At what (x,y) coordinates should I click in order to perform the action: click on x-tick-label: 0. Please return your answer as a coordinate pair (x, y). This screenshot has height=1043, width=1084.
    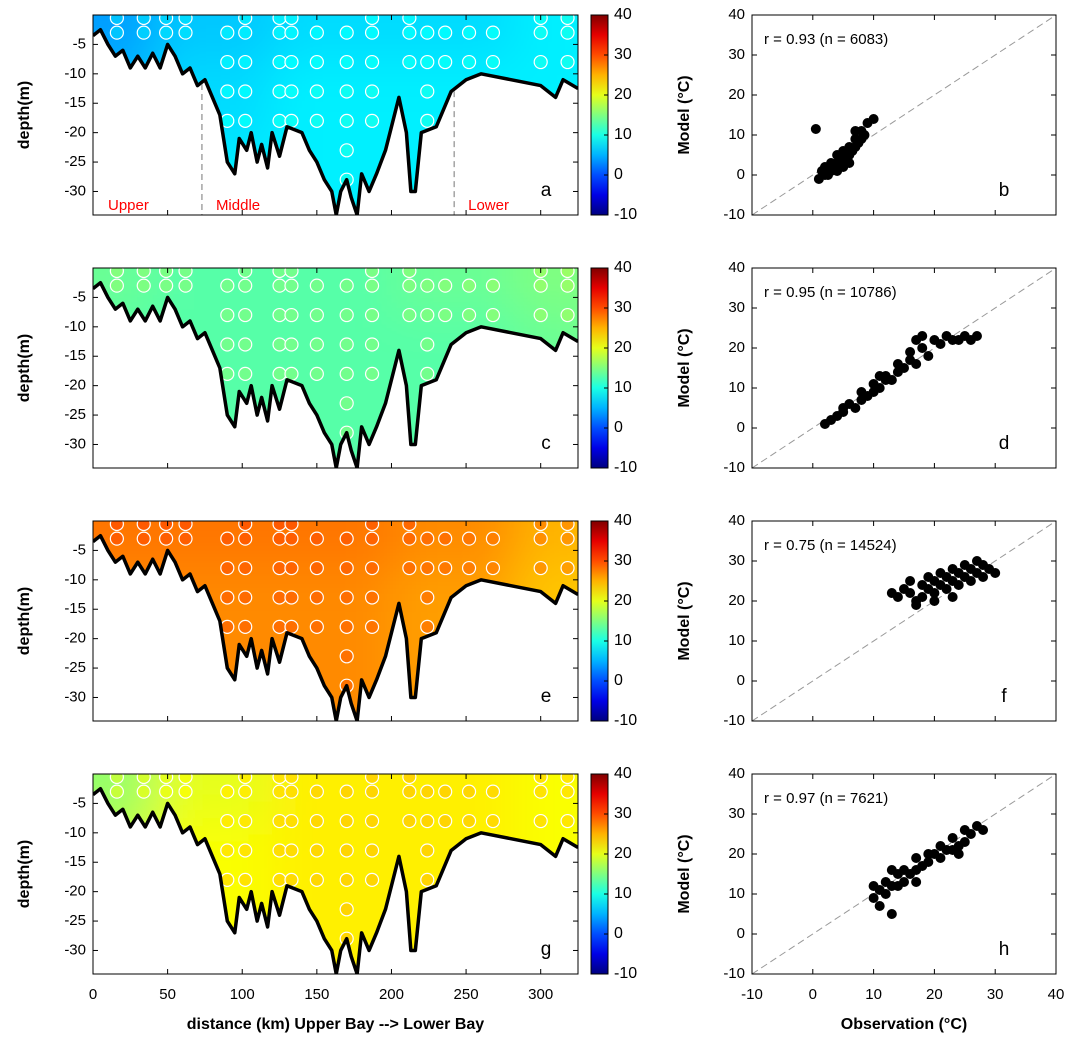
    Looking at the image, I should click on (93, 994).